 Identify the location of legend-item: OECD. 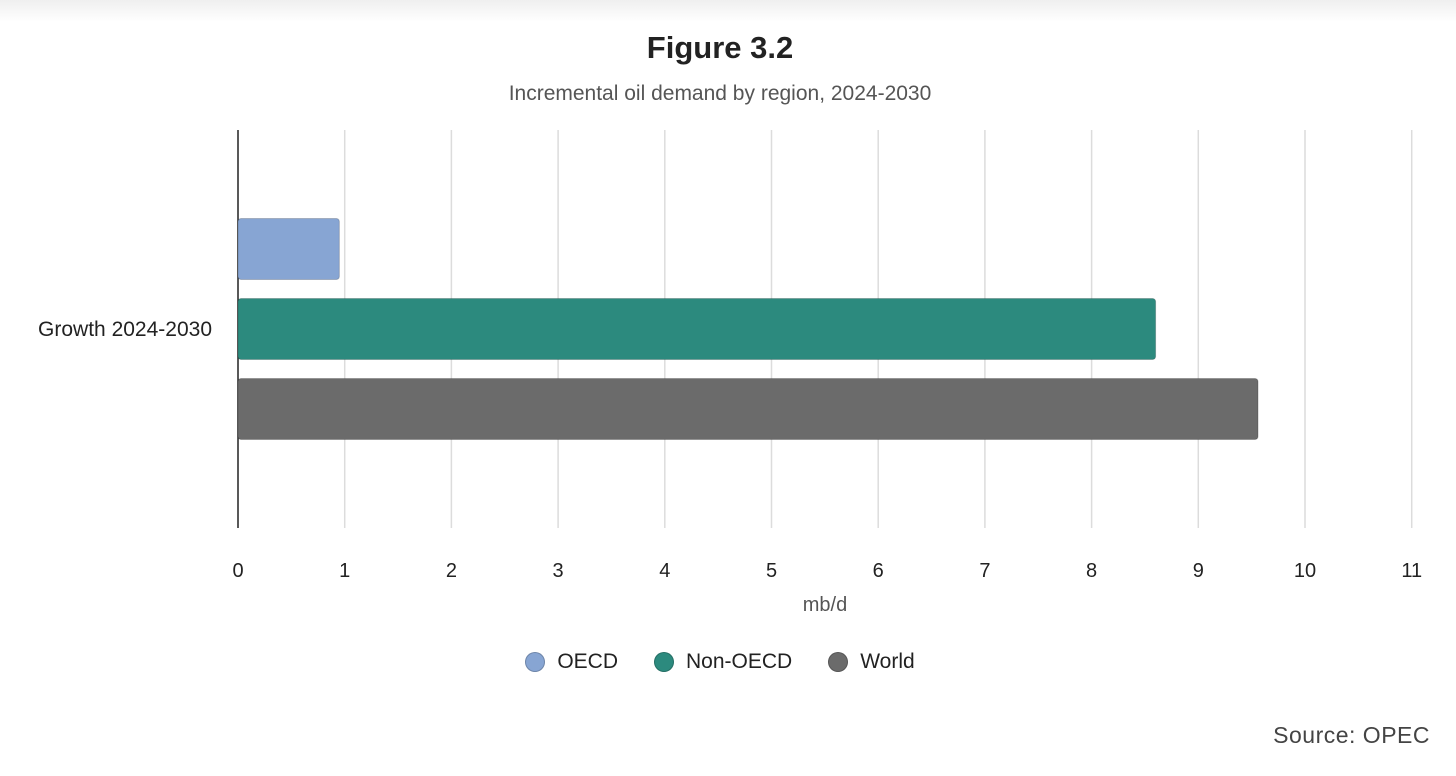
(571, 662).